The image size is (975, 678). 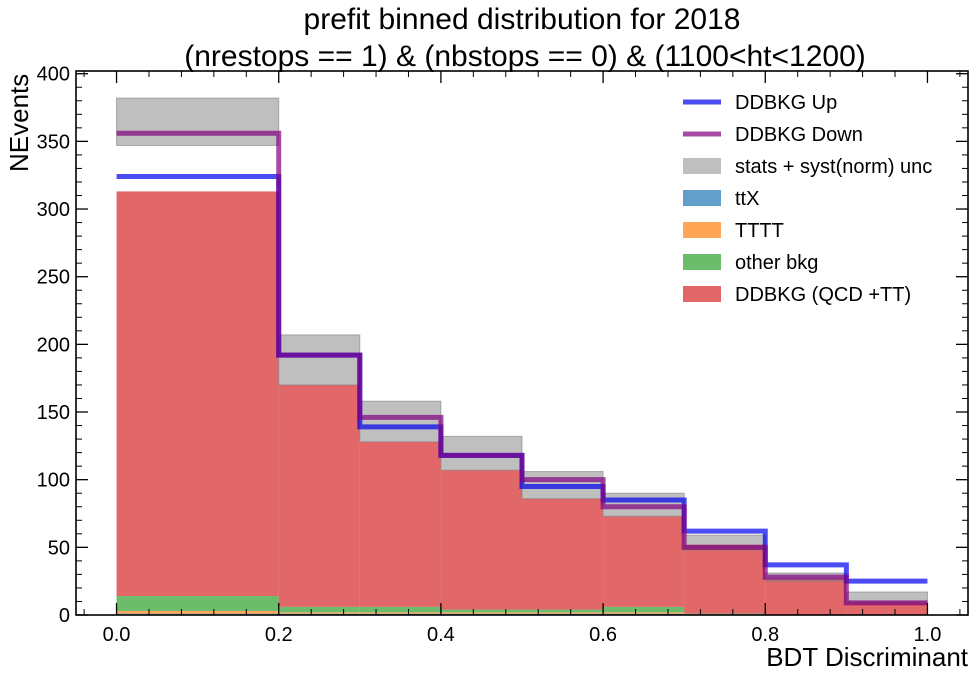 What do you see at coordinates (522, 19) in the screenshot?
I see `chart-title: prefit binned distribution for 2018` at bounding box center [522, 19].